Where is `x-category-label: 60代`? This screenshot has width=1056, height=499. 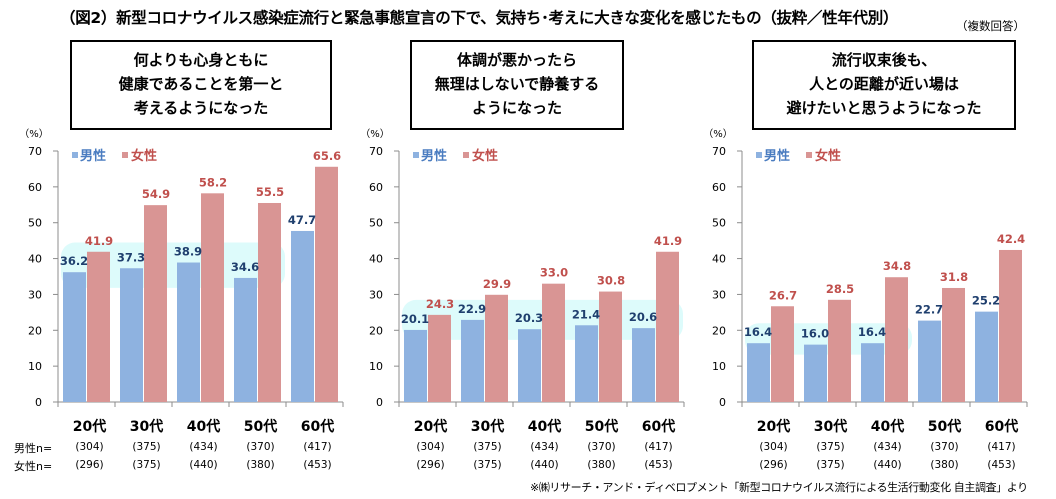
x-category-label: 60代 is located at coordinates (317, 426).